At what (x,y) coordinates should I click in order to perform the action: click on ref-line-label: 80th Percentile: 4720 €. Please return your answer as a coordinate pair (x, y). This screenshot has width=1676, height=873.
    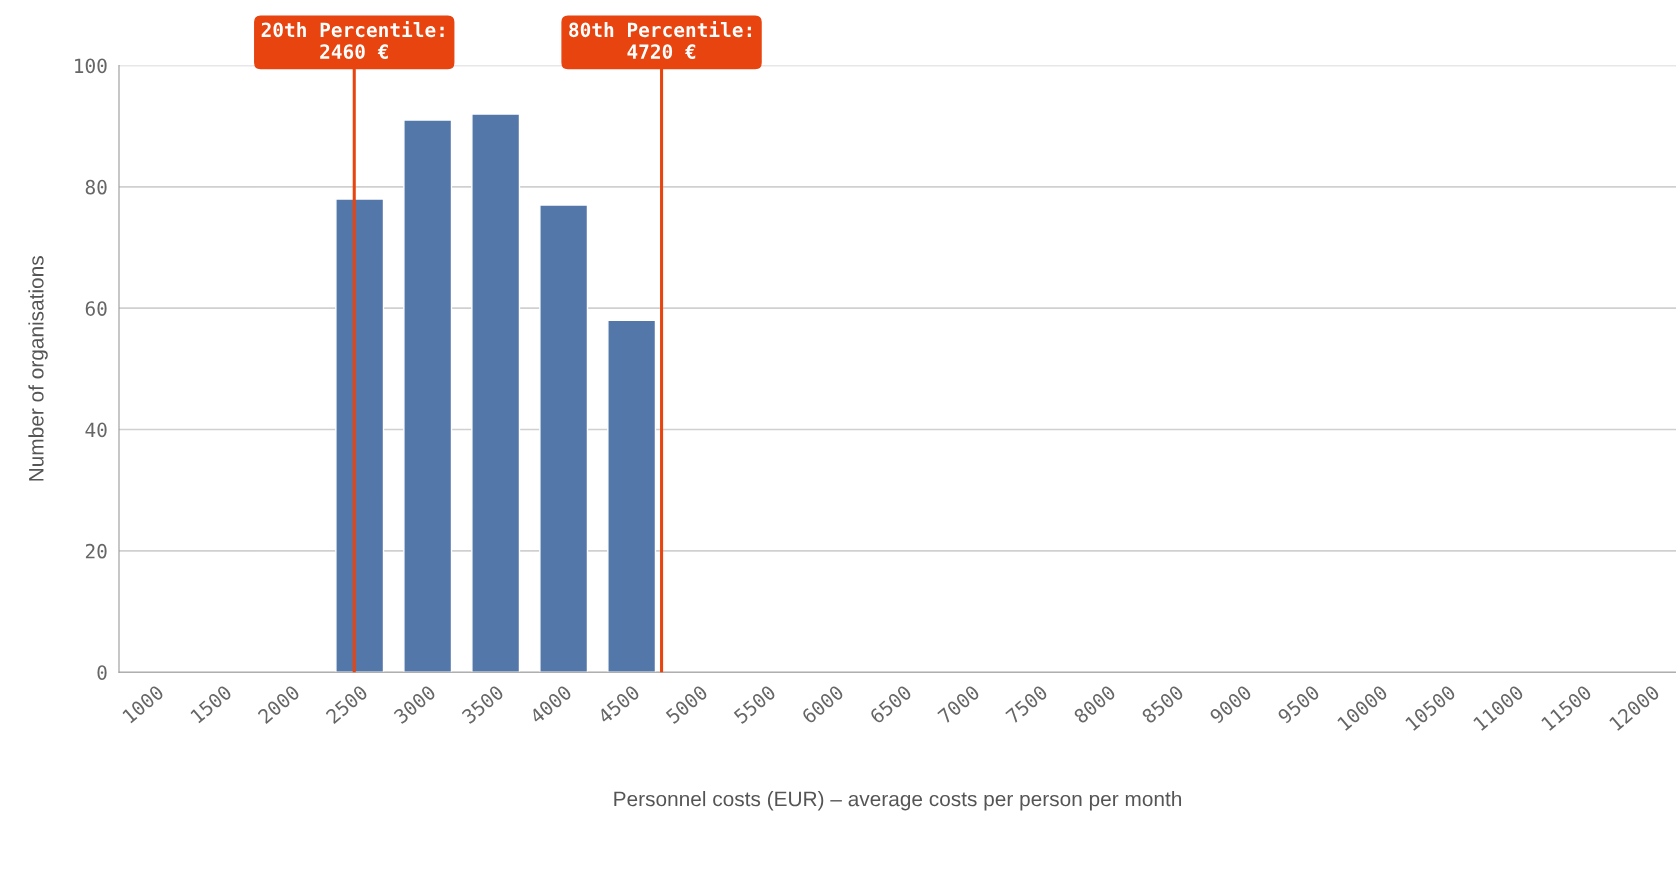
    Looking at the image, I should click on (660, 40).